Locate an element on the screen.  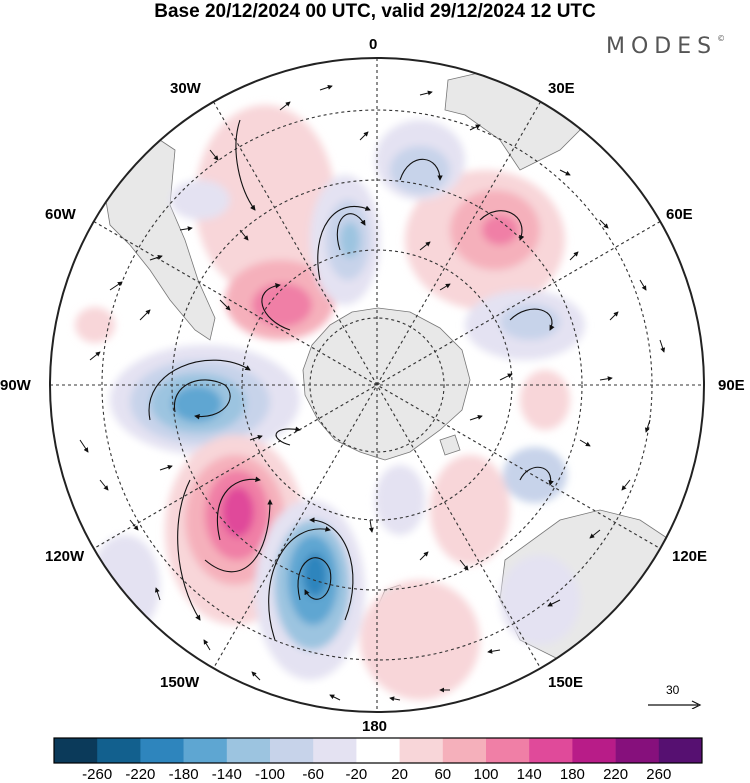
lon-label-0: 0 is located at coordinates (373, 44).